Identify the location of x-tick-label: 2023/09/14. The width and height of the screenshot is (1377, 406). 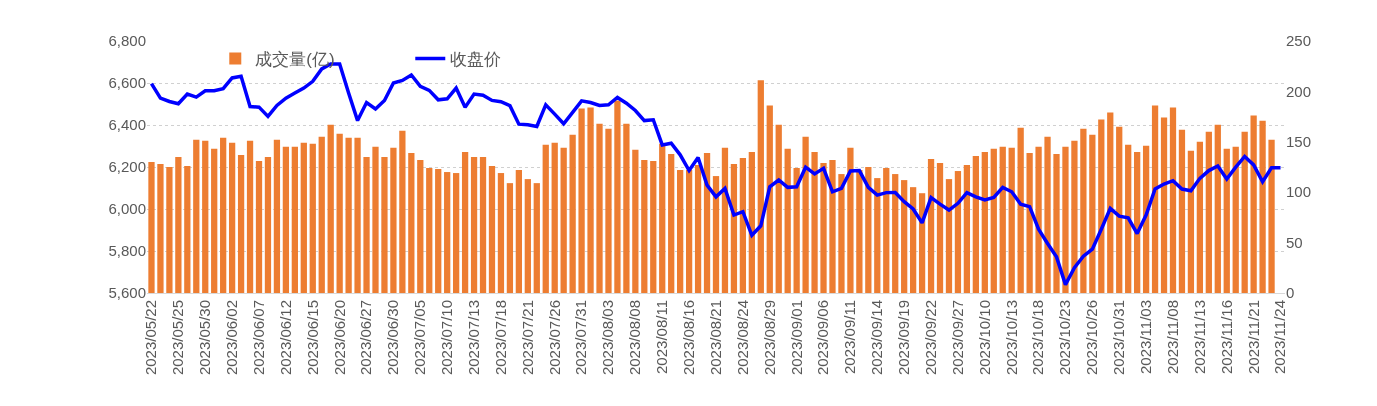
(877, 338).